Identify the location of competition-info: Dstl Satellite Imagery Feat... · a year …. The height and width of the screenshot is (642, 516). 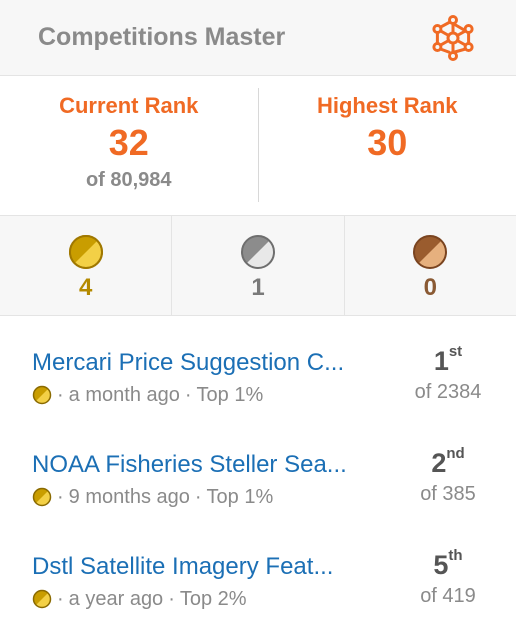
(221, 591).